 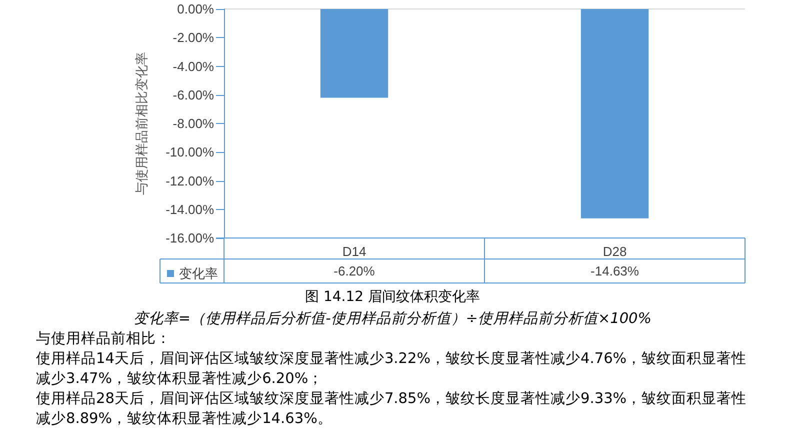 What do you see at coordinates (193, 38) in the screenshot?
I see `y-tick-label: -2.00%` at bounding box center [193, 38].